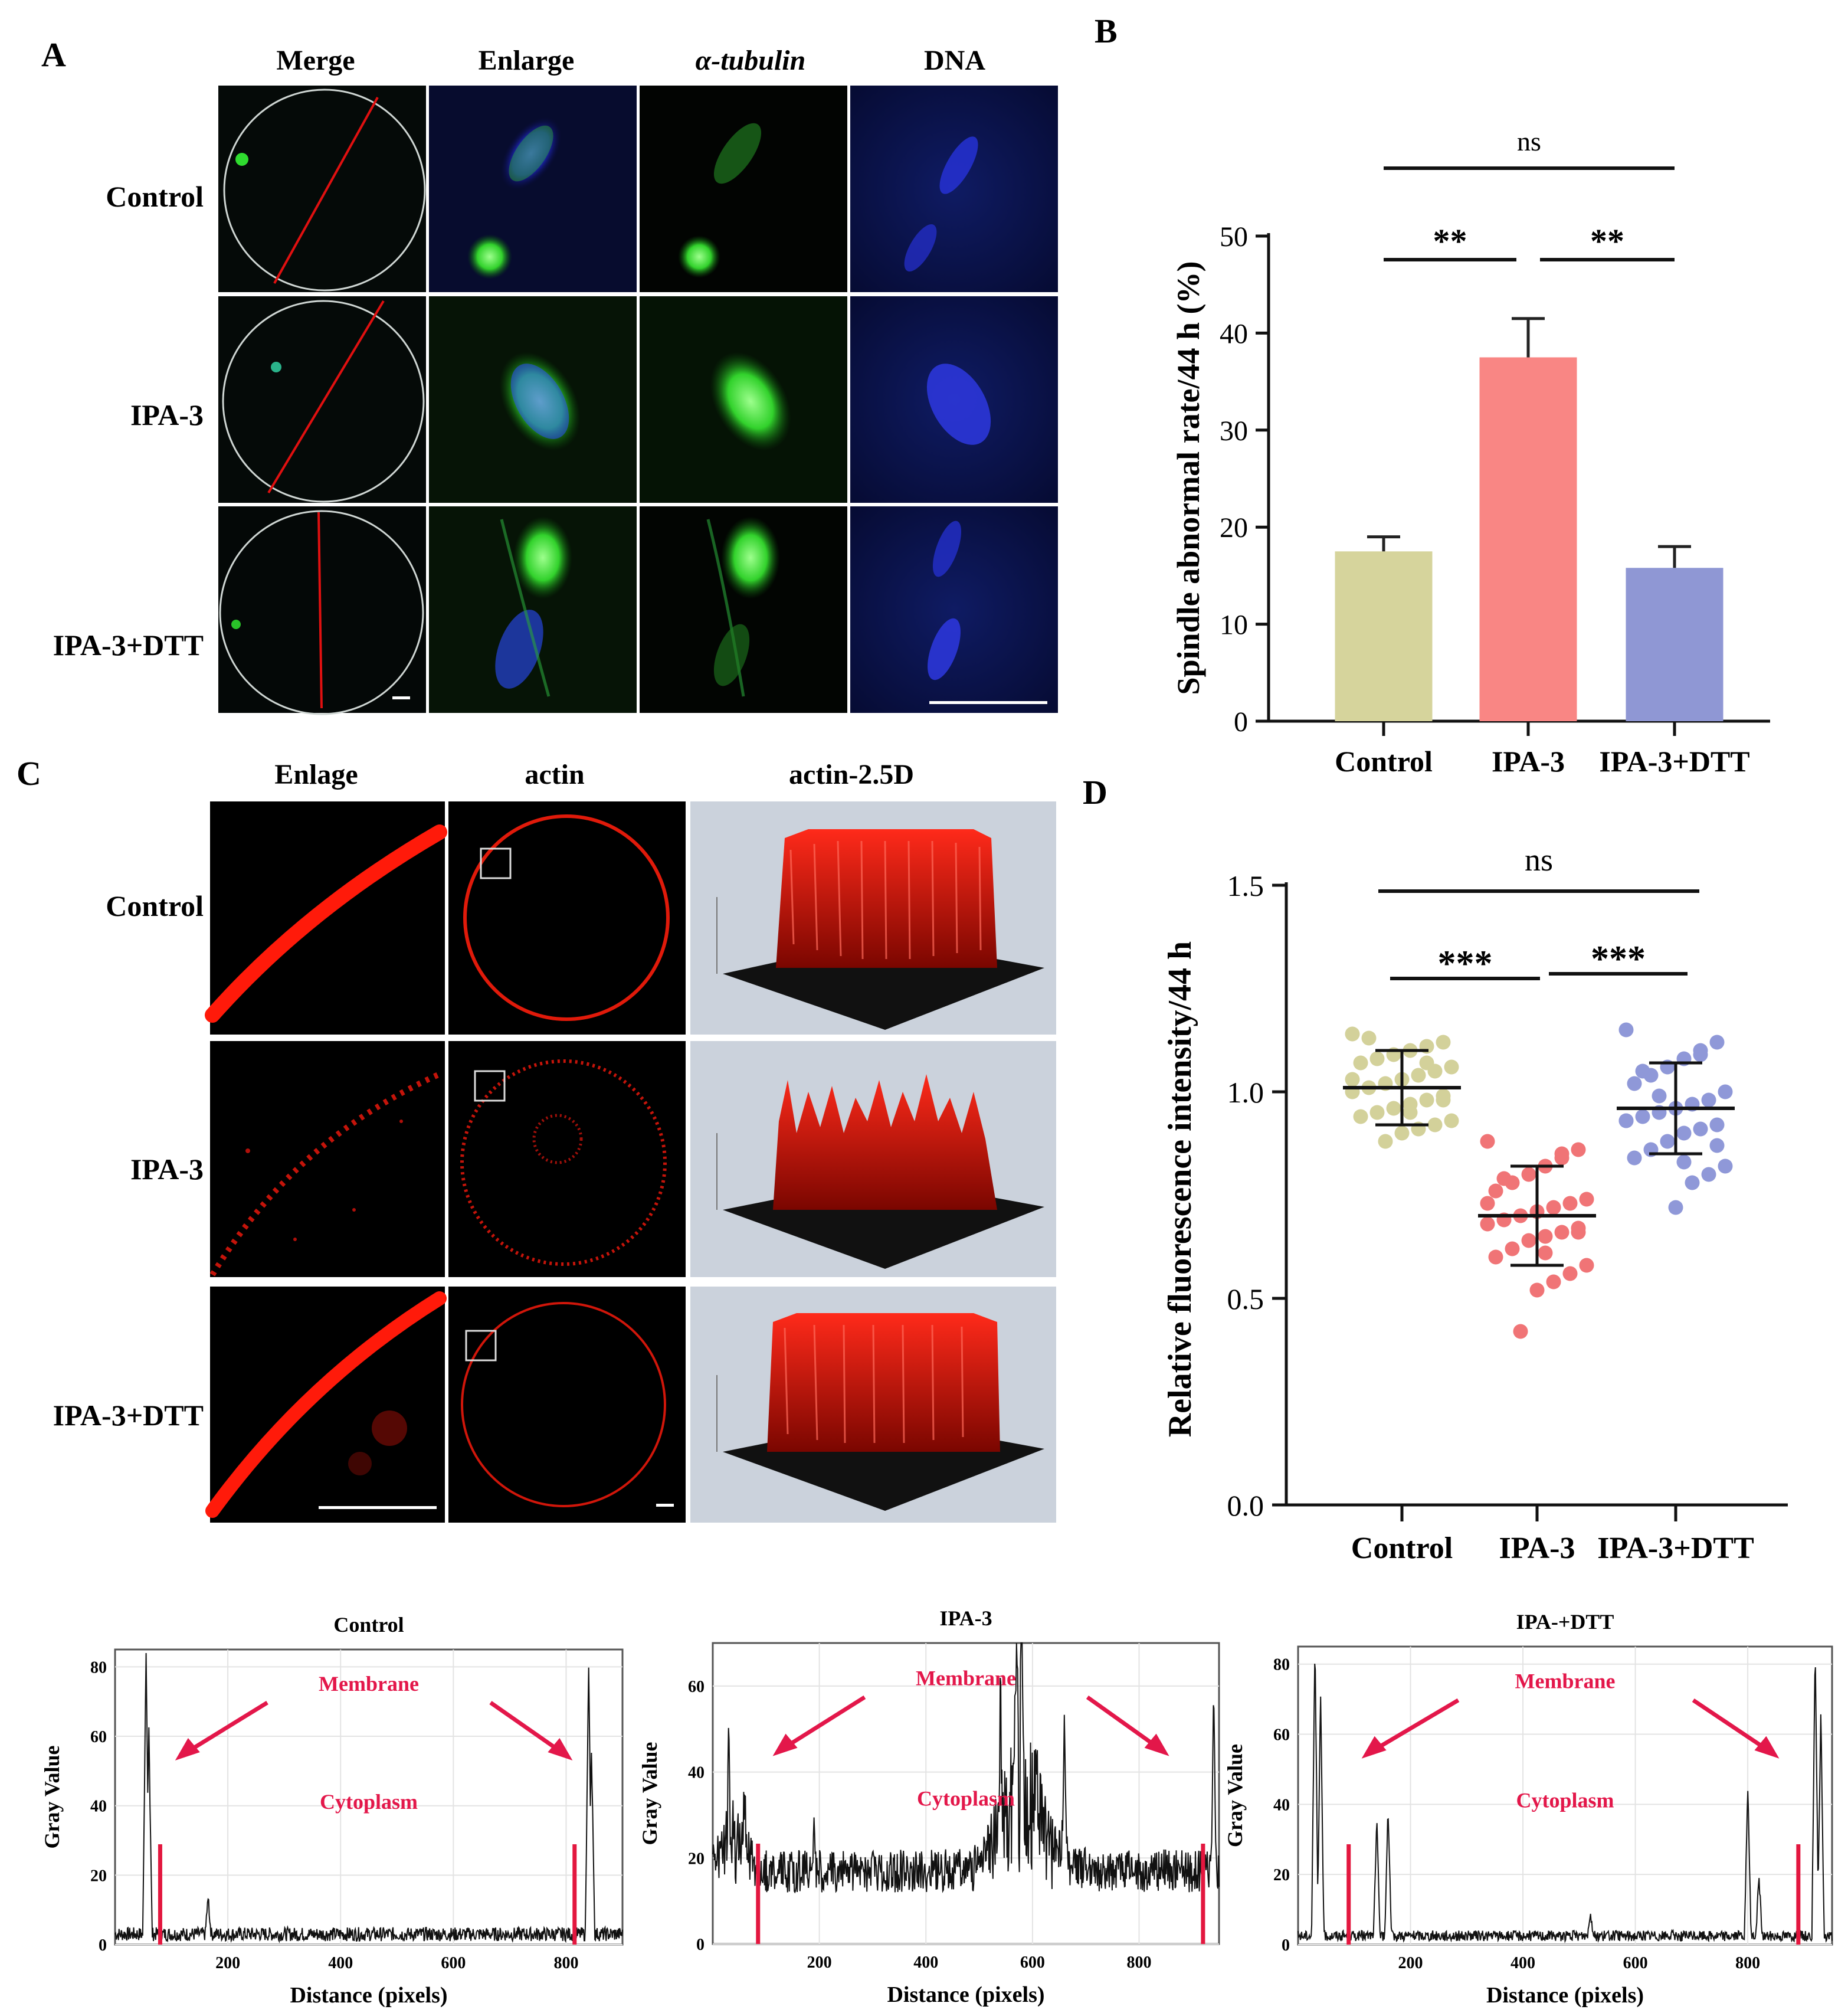 The width and height of the screenshot is (1848, 2016). I want to click on profile-trace, so click(966, 1768).